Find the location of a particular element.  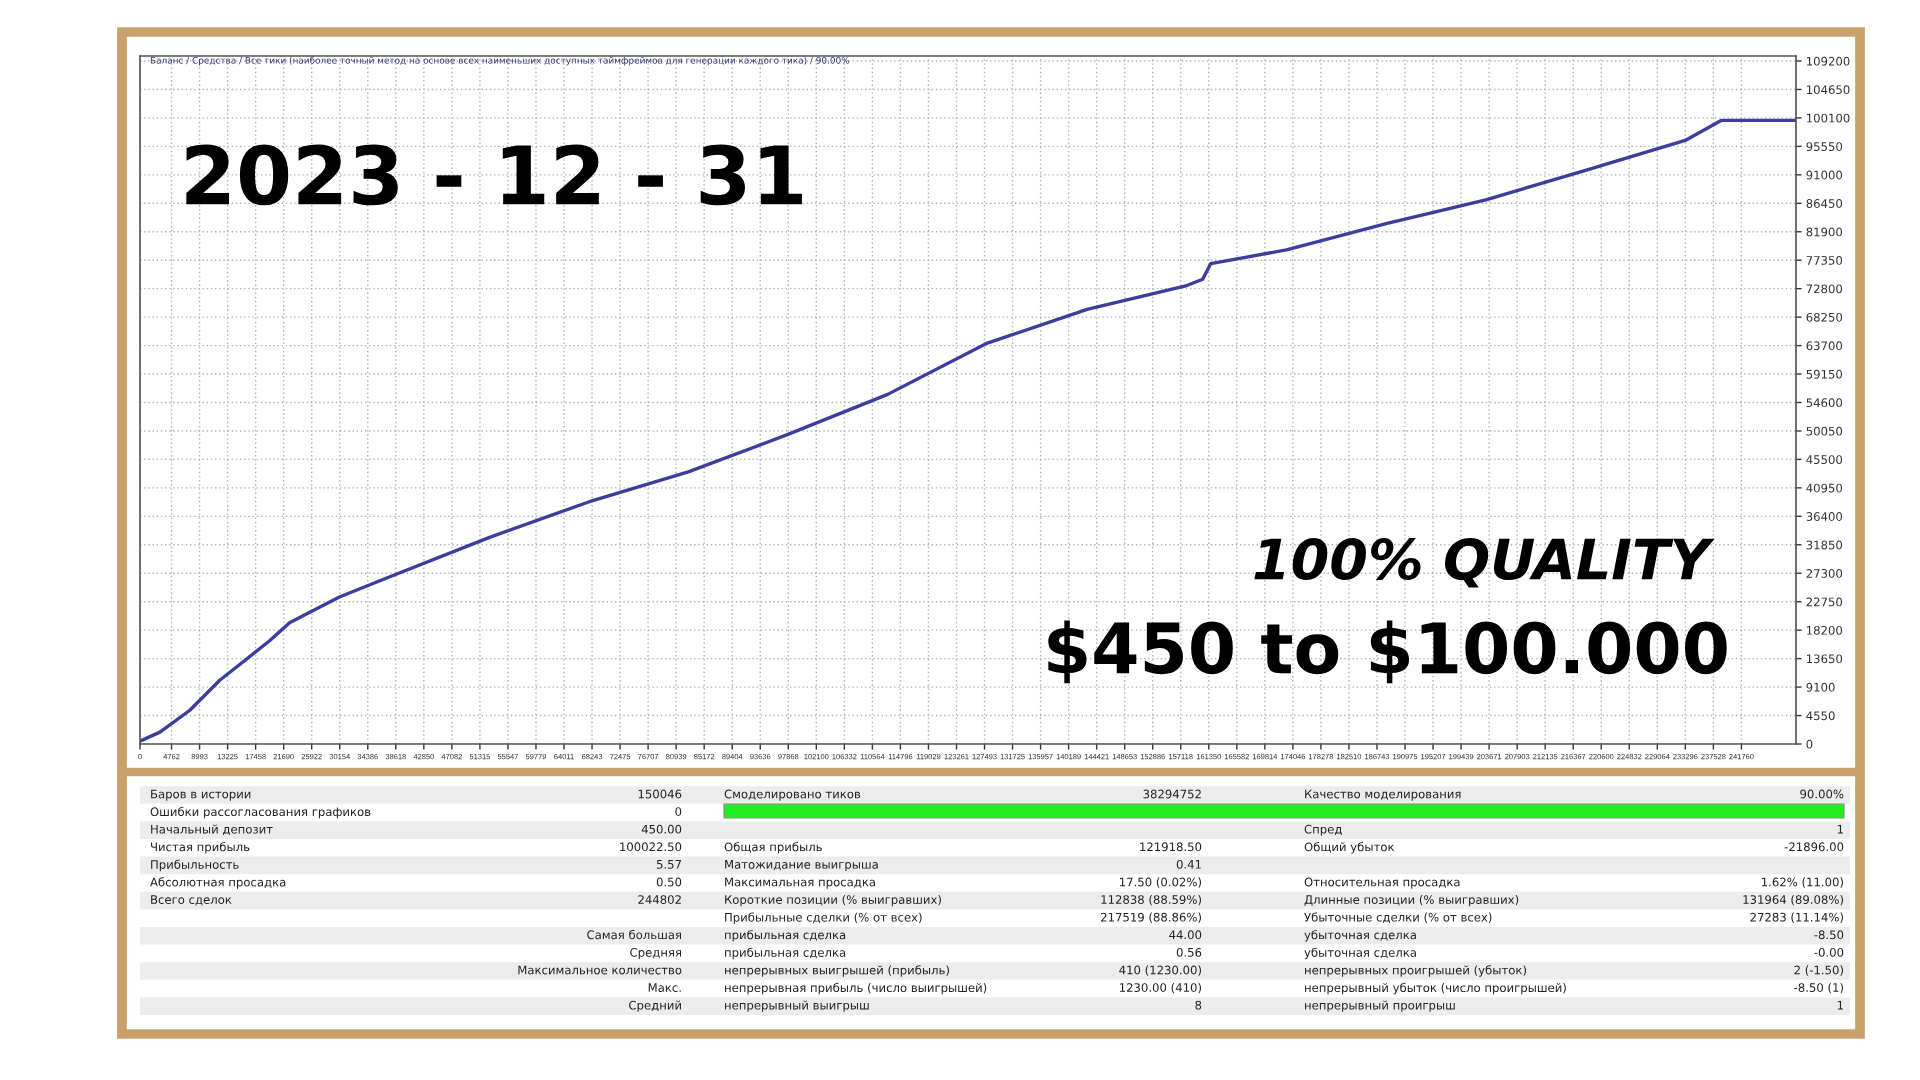

annotation: 100% QUALITY is located at coordinates (1484, 563).